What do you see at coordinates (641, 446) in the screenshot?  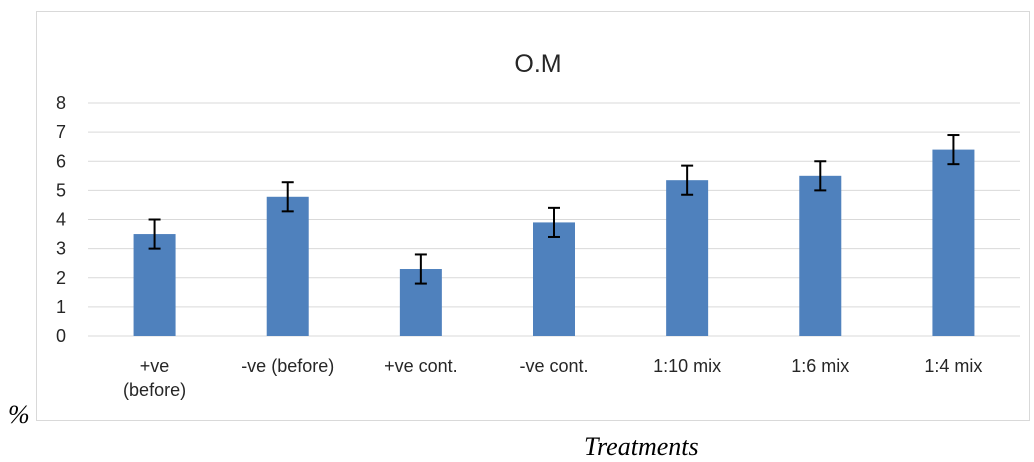 I see `x-axis-label: Treatments` at bounding box center [641, 446].